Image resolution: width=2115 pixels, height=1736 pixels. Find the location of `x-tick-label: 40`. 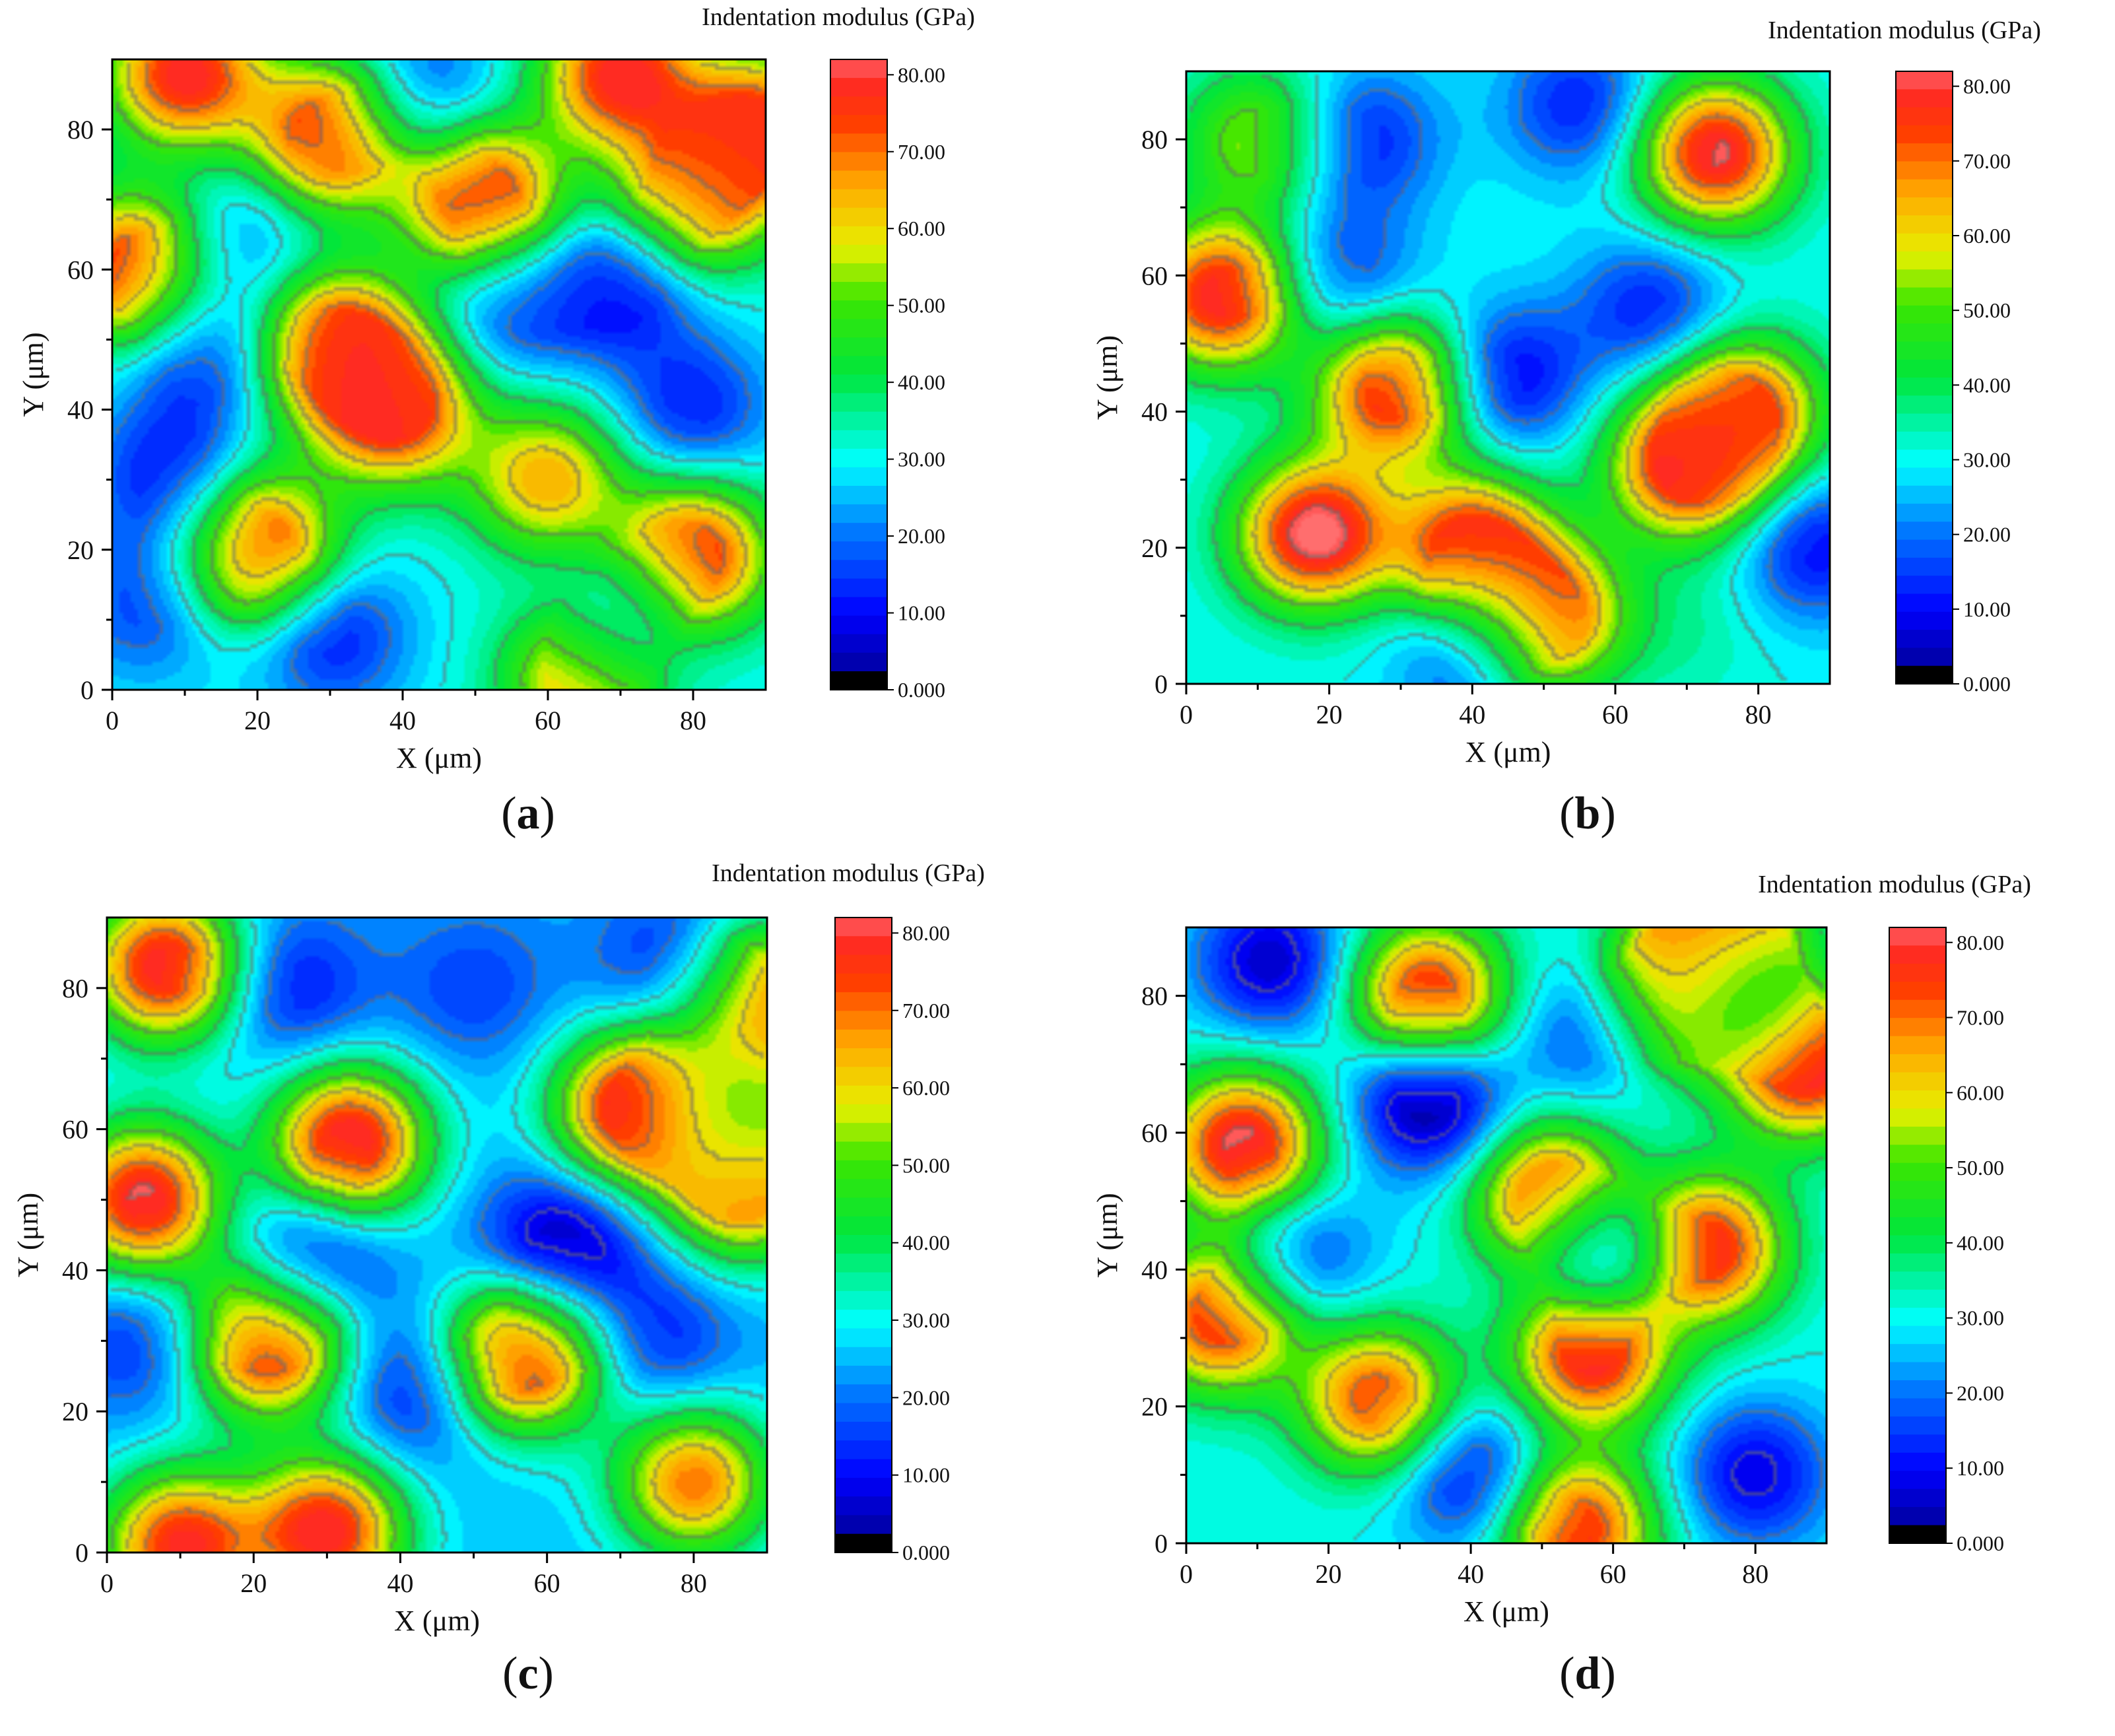

x-tick-label: 40 is located at coordinates (402, 721).